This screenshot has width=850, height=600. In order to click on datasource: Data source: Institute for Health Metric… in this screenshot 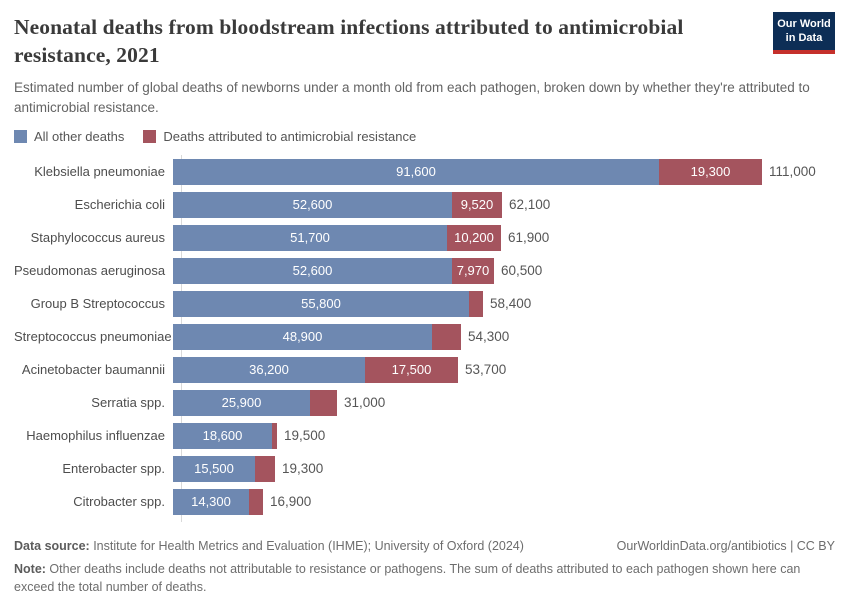, I will do `click(269, 546)`.